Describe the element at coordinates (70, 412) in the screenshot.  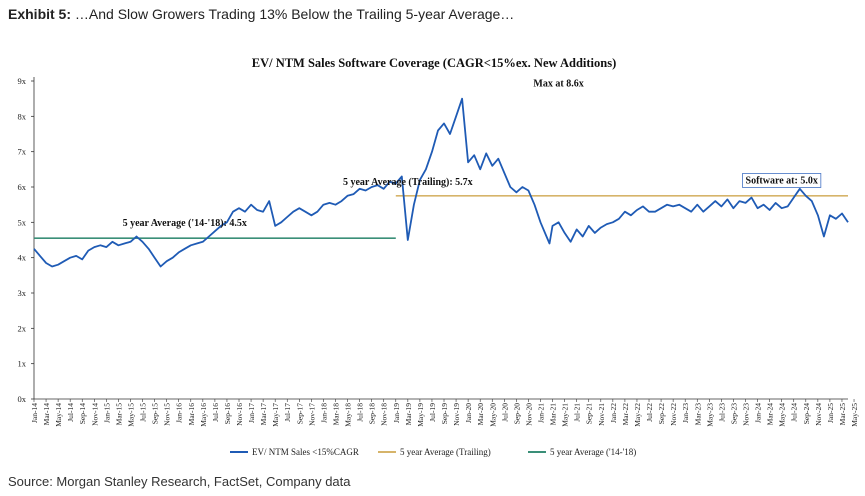
I see `x-tick-label: Jul-14` at that location.